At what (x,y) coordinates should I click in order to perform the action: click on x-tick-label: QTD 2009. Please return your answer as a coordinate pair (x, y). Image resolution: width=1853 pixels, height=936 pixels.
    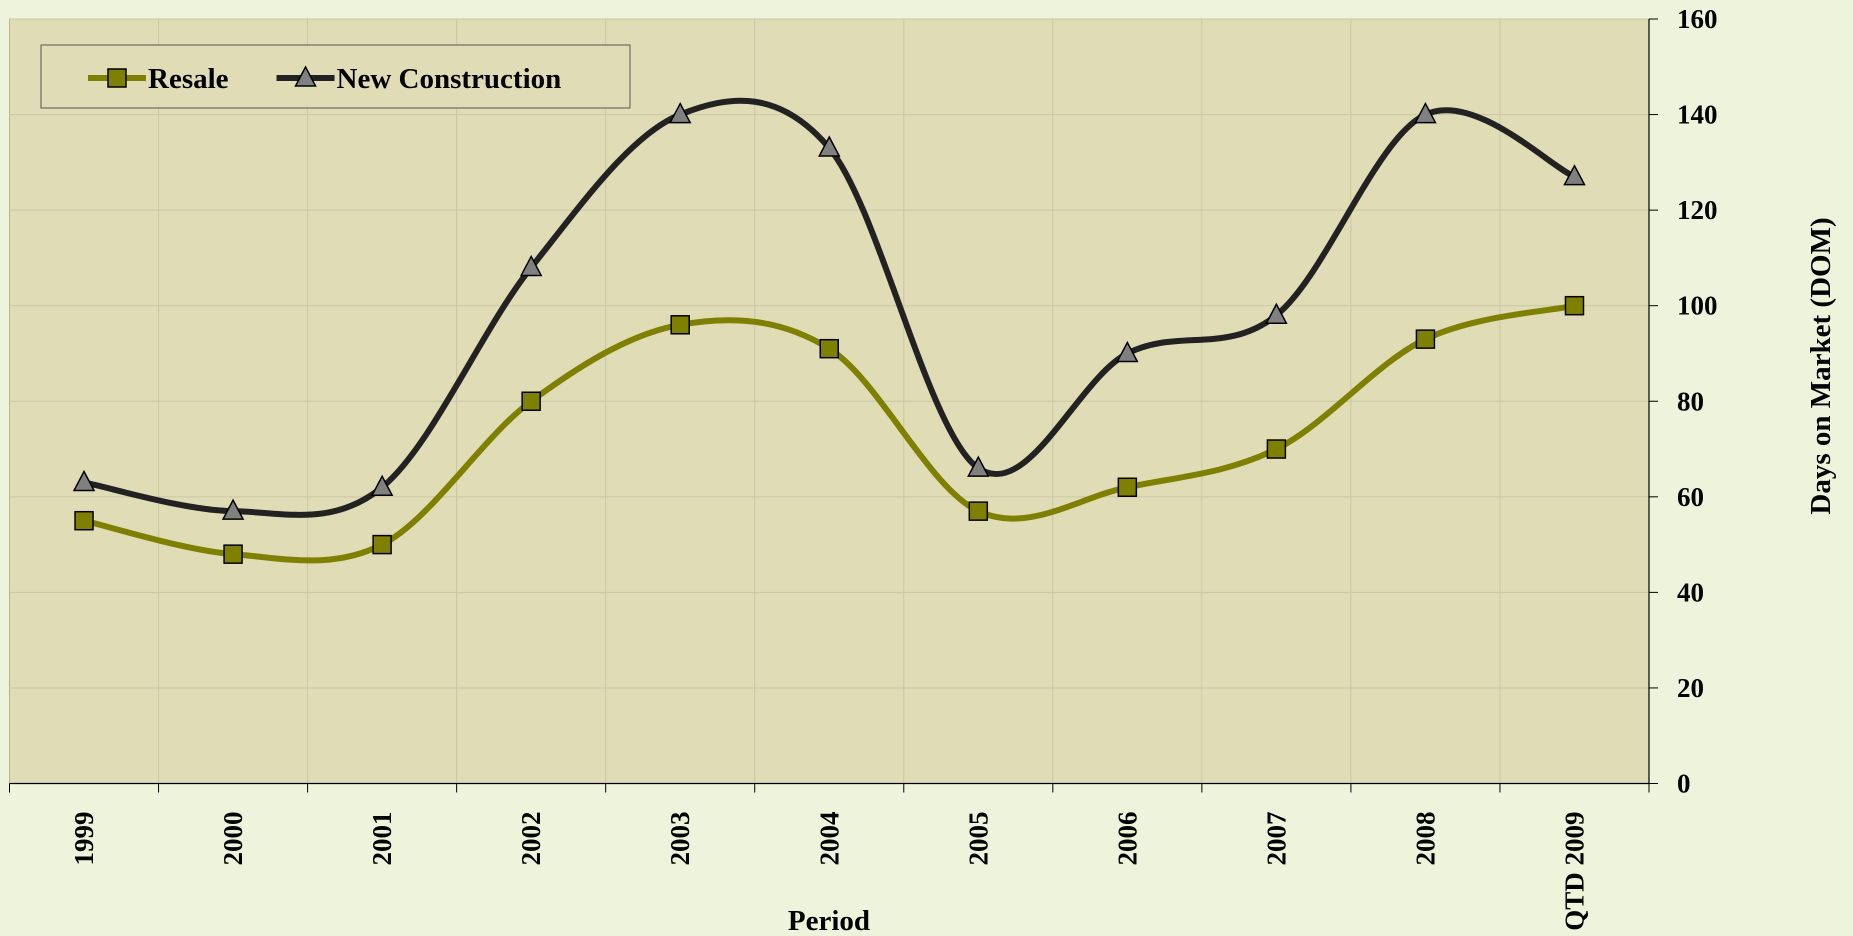
    Looking at the image, I should click on (1574, 871).